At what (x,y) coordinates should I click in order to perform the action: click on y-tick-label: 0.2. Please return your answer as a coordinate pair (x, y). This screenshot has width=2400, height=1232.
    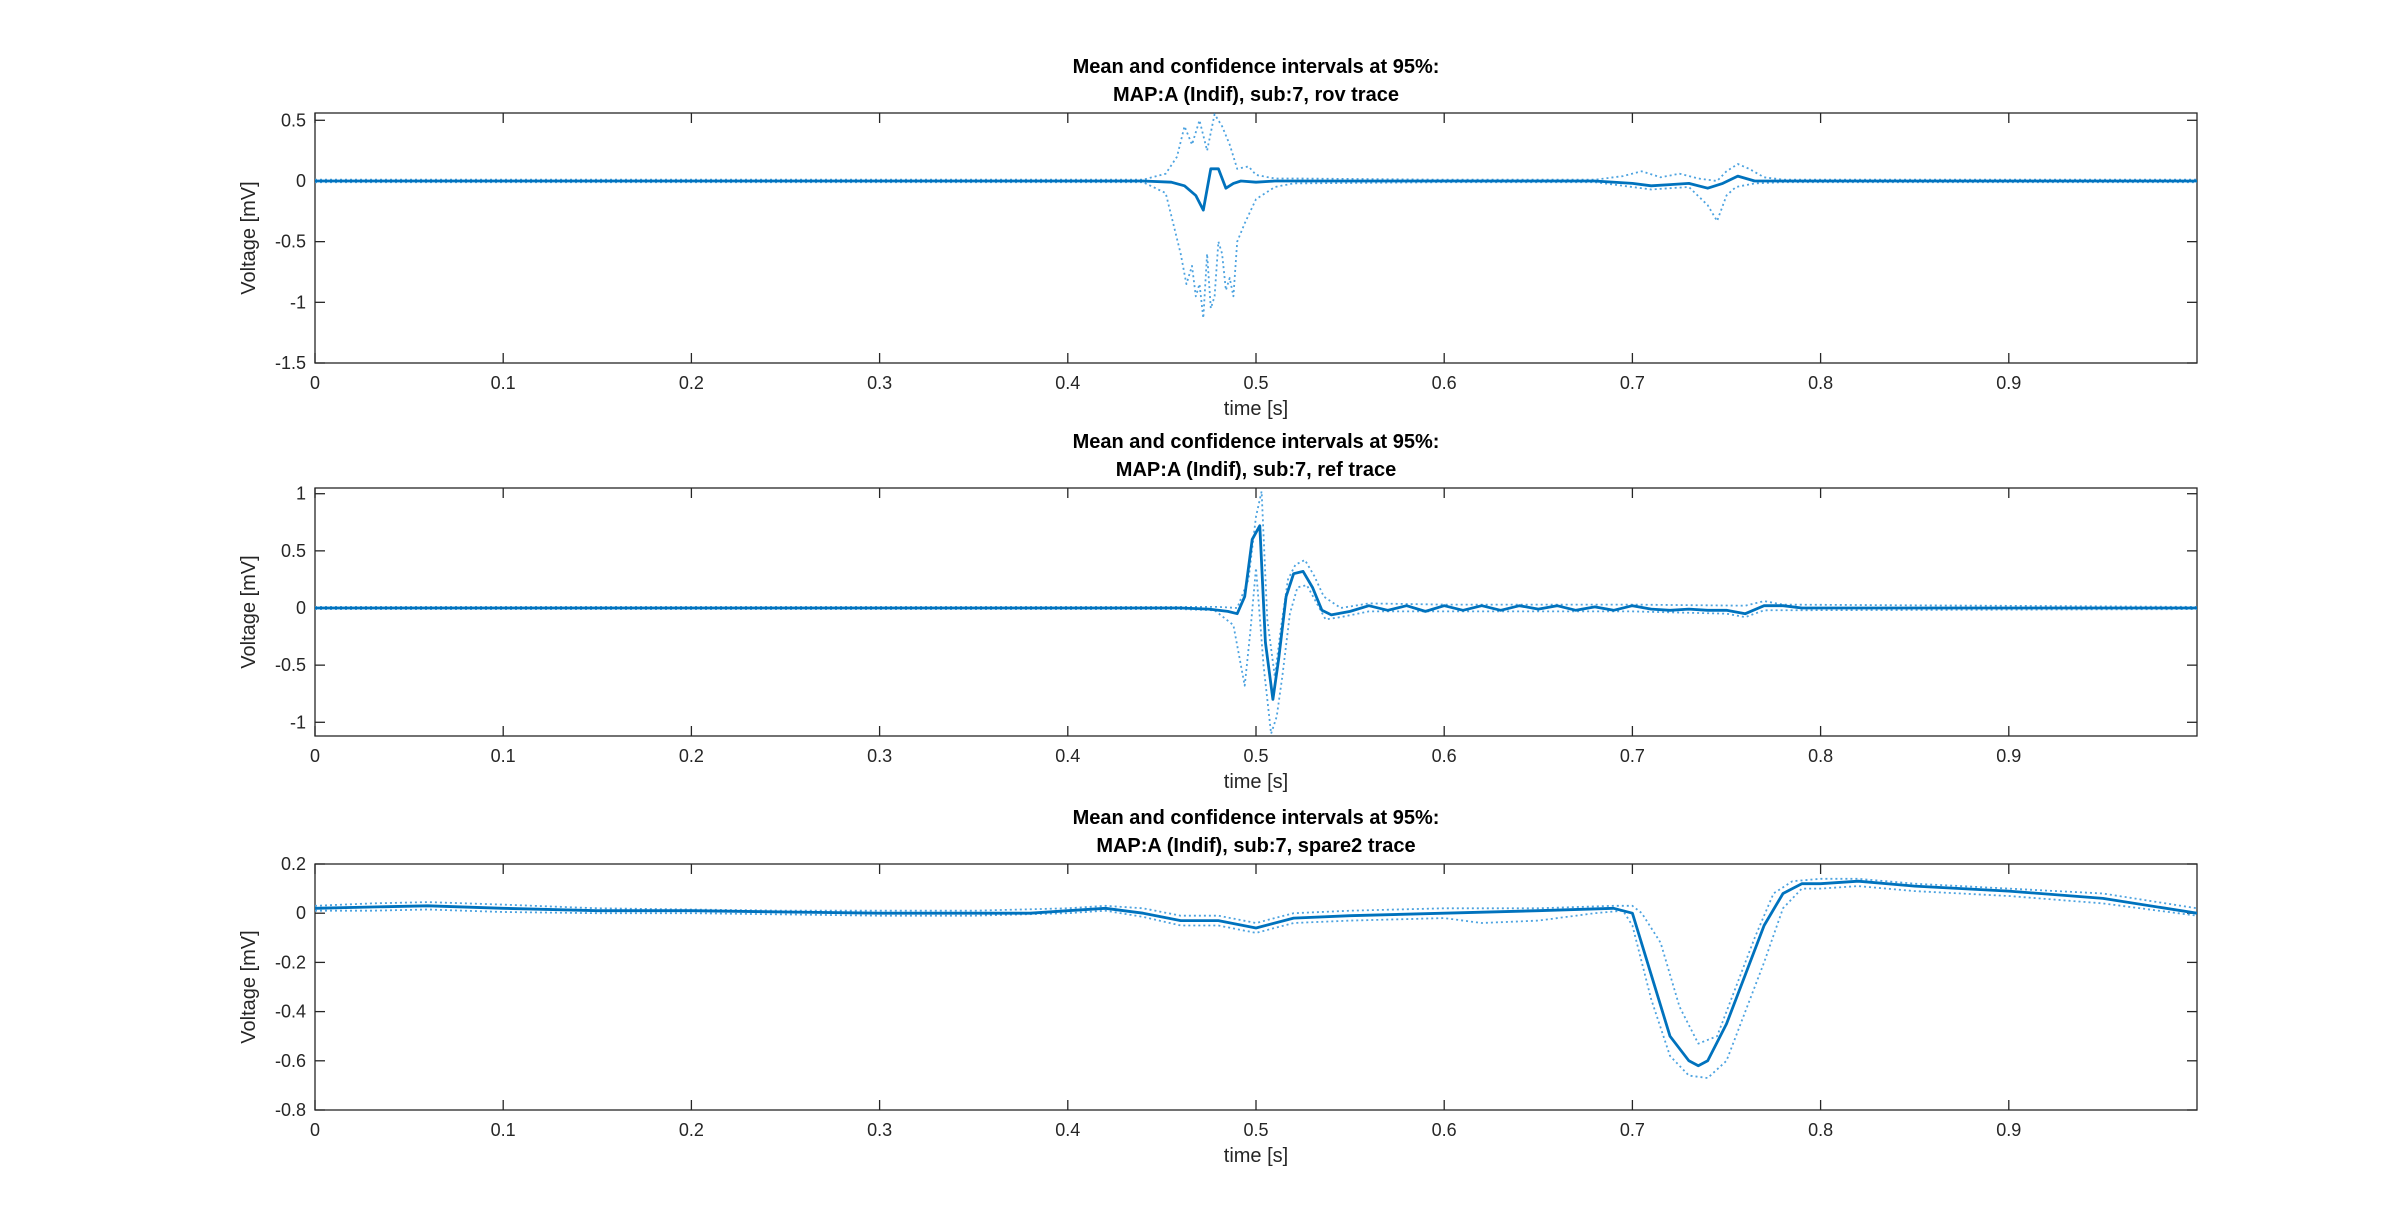
    Looking at the image, I should click on (293, 864).